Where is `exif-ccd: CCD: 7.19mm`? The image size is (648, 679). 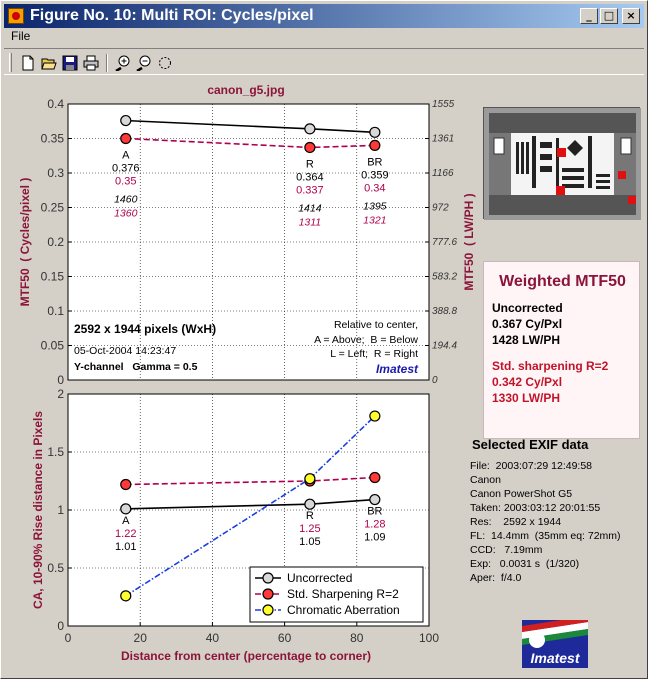 exif-ccd: CCD: 7.19mm is located at coordinates (506, 550).